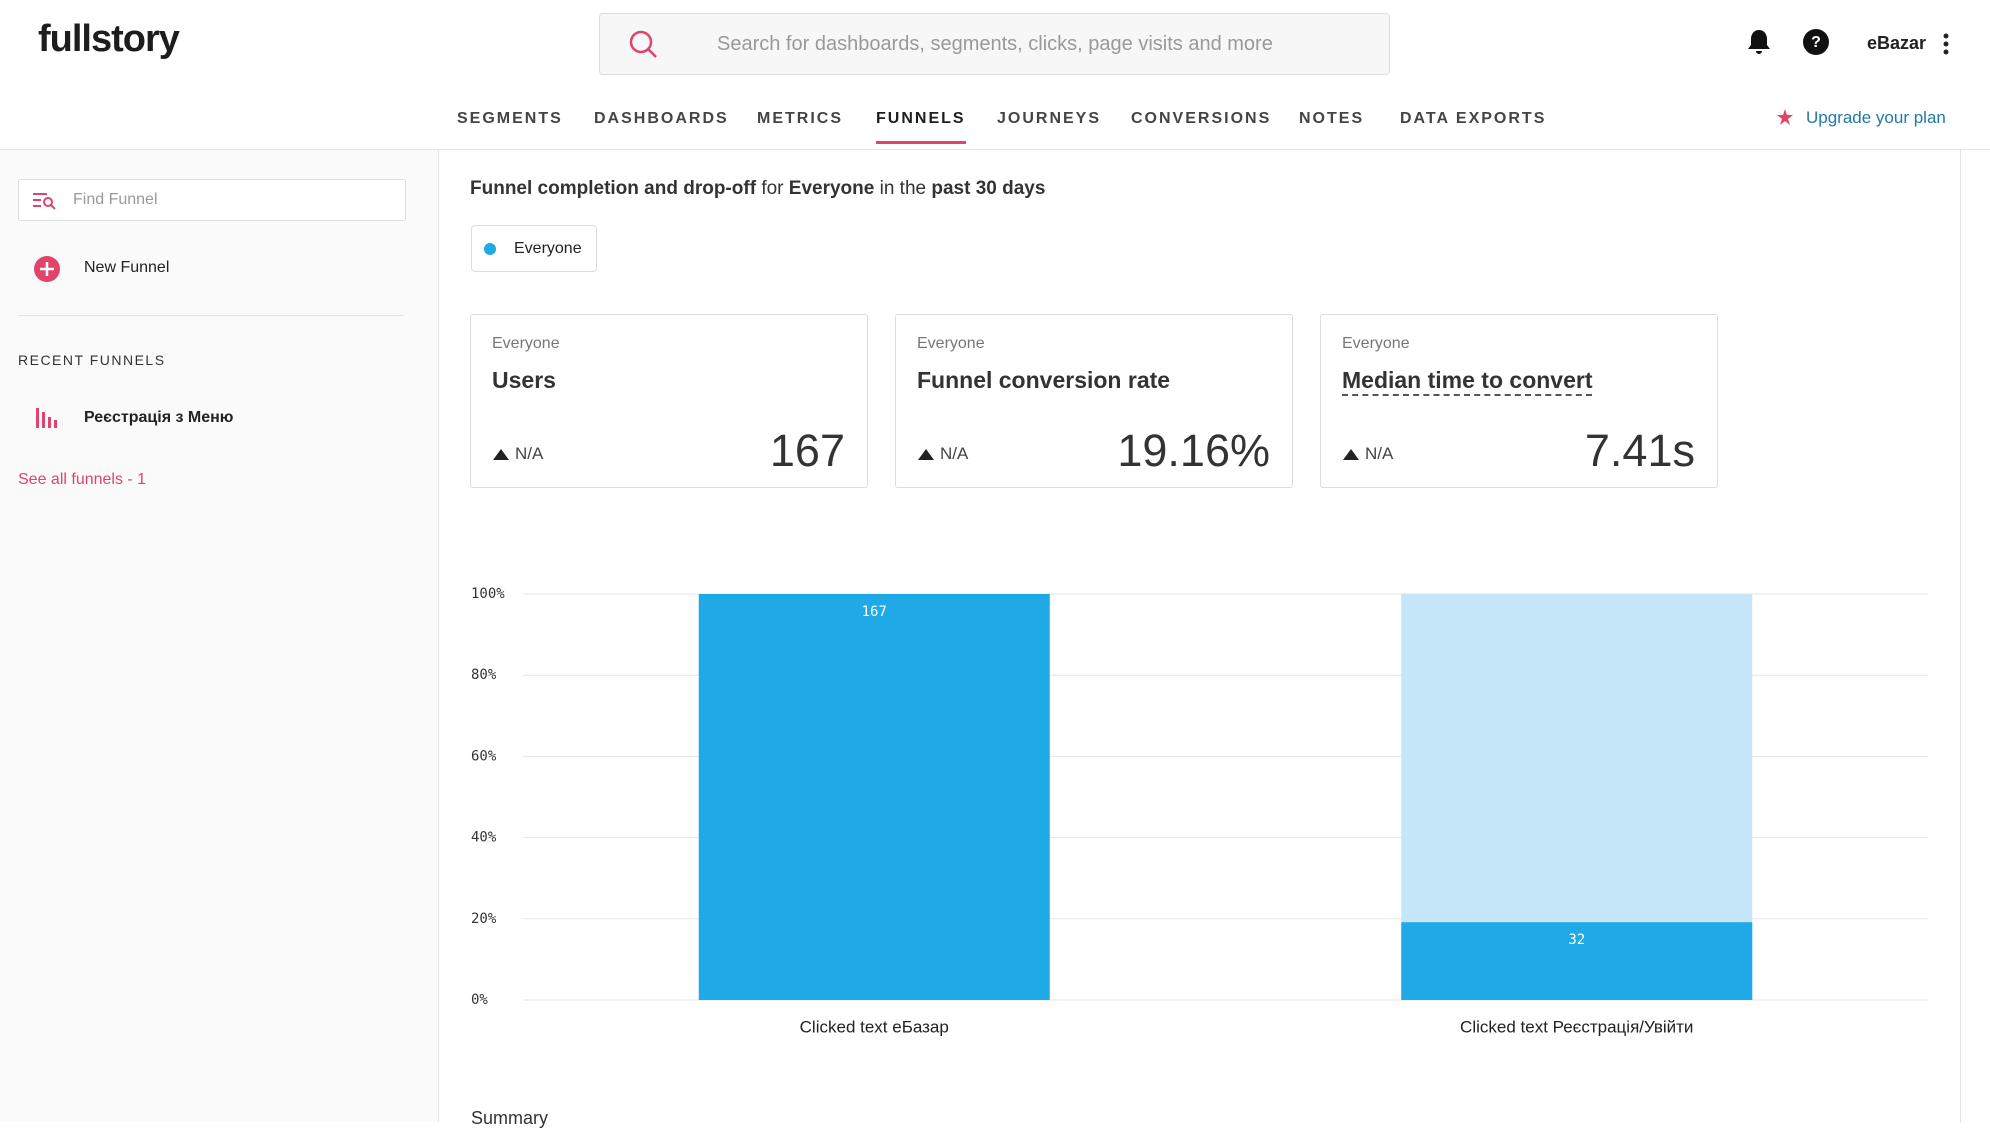 This screenshot has width=1990, height=1129. Describe the element at coordinates (524, 380) in the screenshot. I see `card-label: Users` at that location.